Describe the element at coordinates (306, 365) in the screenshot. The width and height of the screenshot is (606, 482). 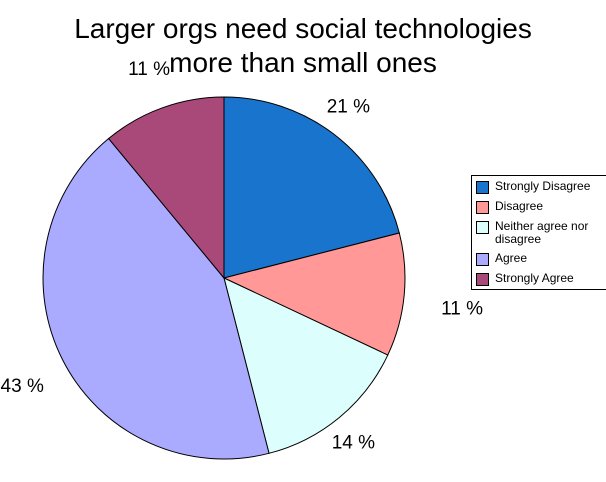
I see `pie-slice-neither-agree-nor-disagree` at that location.